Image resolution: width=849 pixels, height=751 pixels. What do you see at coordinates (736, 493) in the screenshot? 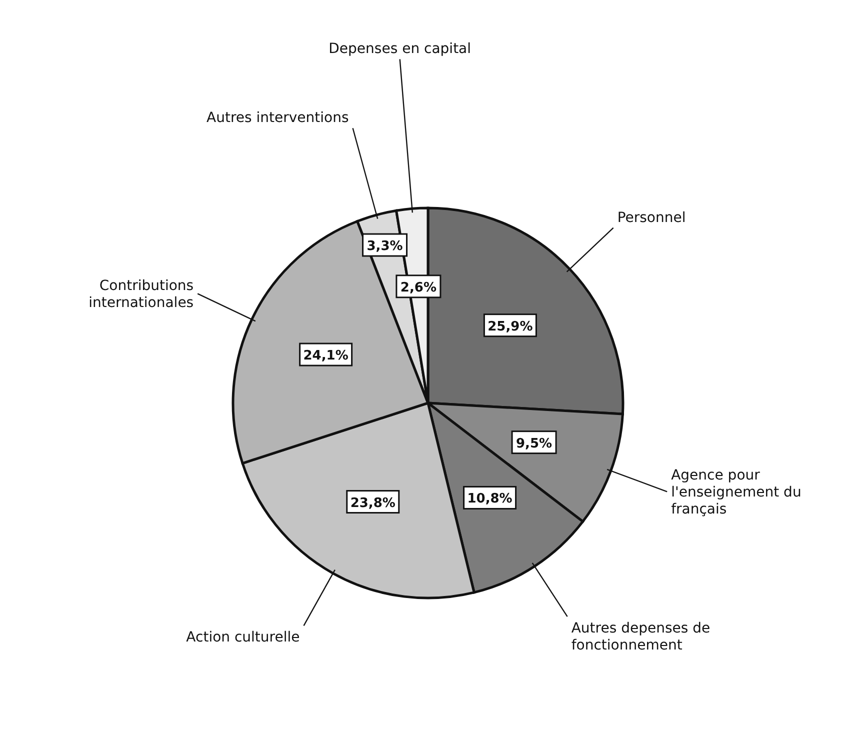
I see `slice-label: Agence pour l'enseignement du français` at bounding box center [736, 493].